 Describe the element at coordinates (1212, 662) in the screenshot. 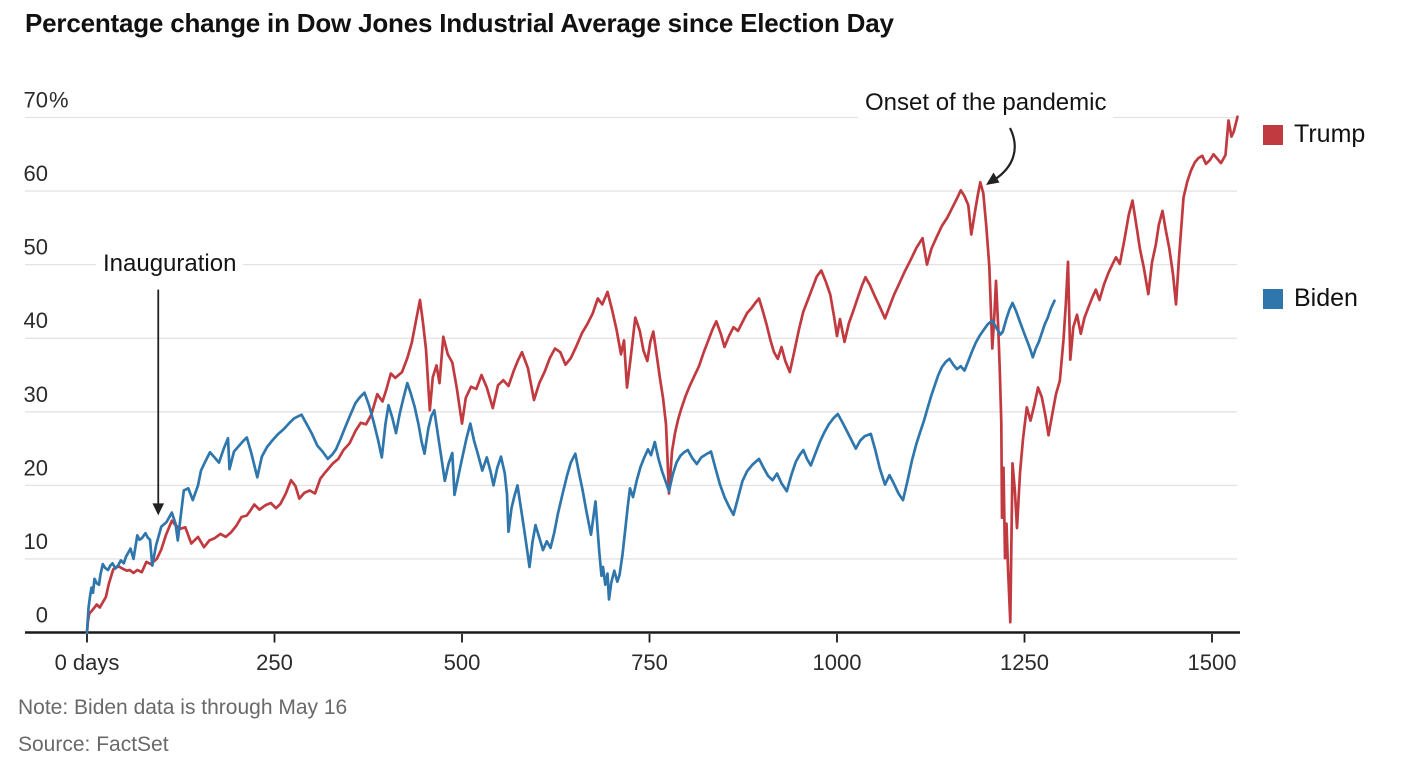

I see `x-tick-label: 1500` at that location.